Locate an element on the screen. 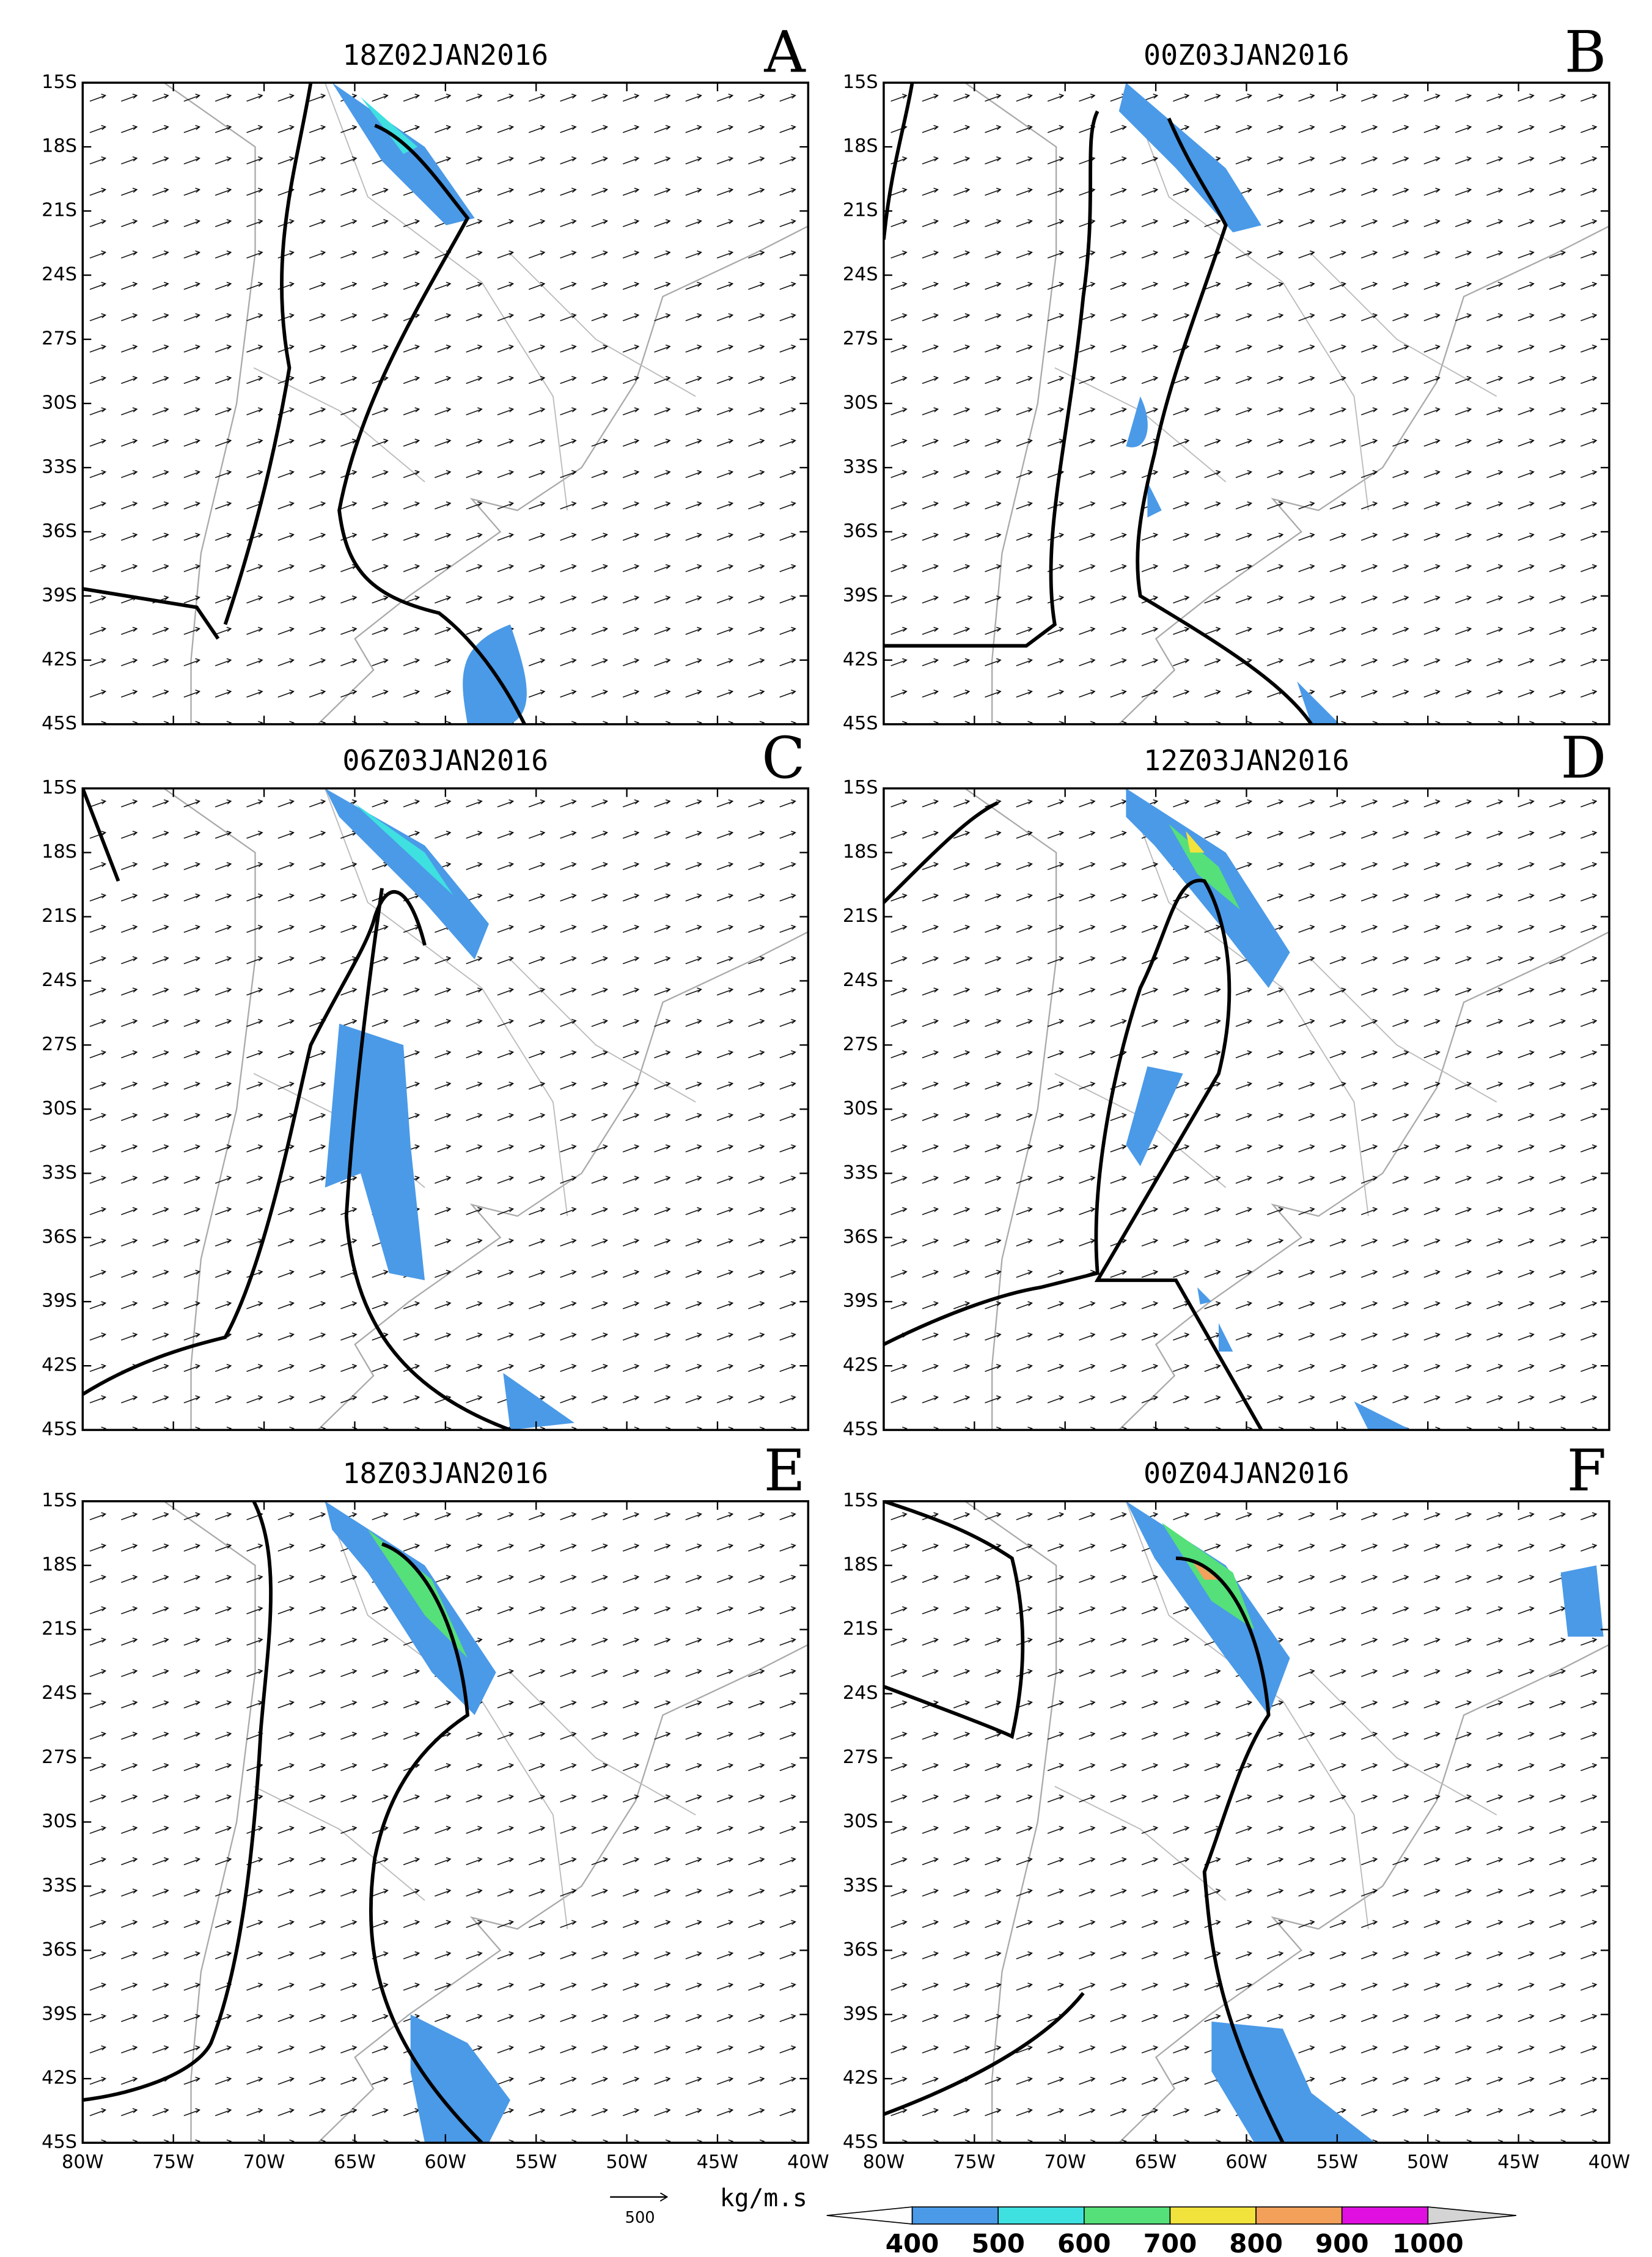 Image resolution: width=1652 pixels, height=2257 pixels. panel-letter: F is located at coordinates (1587, 1470).